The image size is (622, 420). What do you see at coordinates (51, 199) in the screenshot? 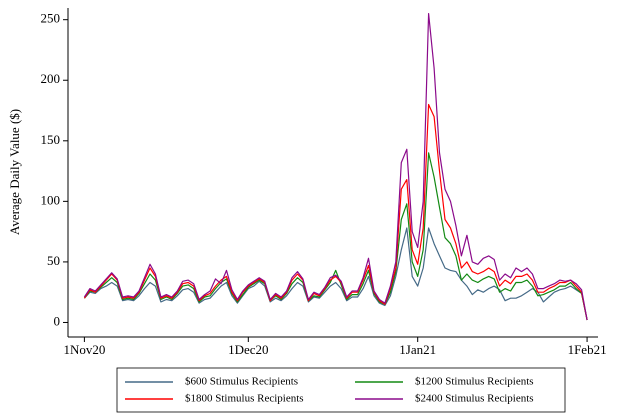
I see `y-tick-label: 100` at bounding box center [51, 199].